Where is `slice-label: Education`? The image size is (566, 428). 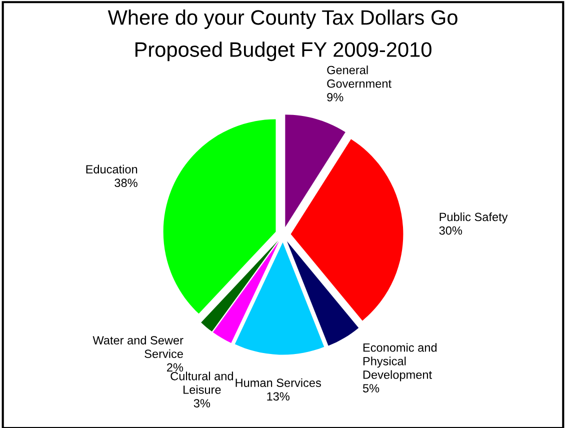
slice-label: Education is located at coordinates (112, 169).